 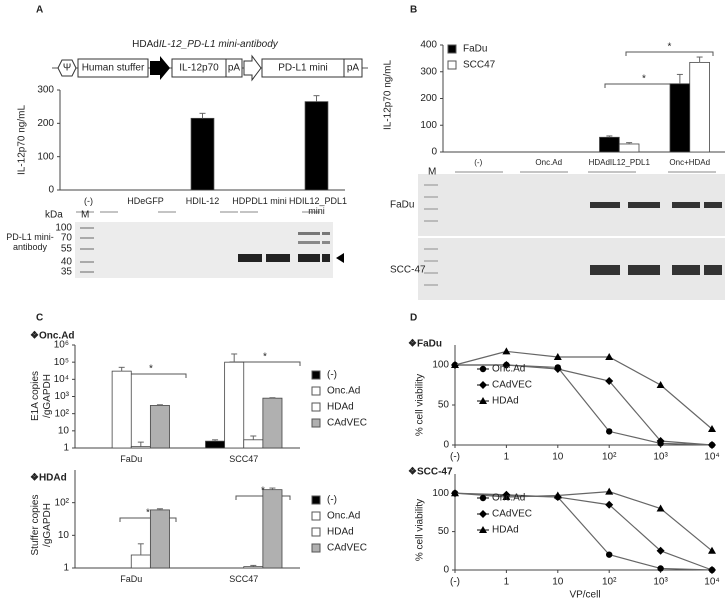 What do you see at coordinates (318, 206) in the screenshot?
I see `x-tick-label: HDIL12_PDL1 mini` at bounding box center [318, 206].